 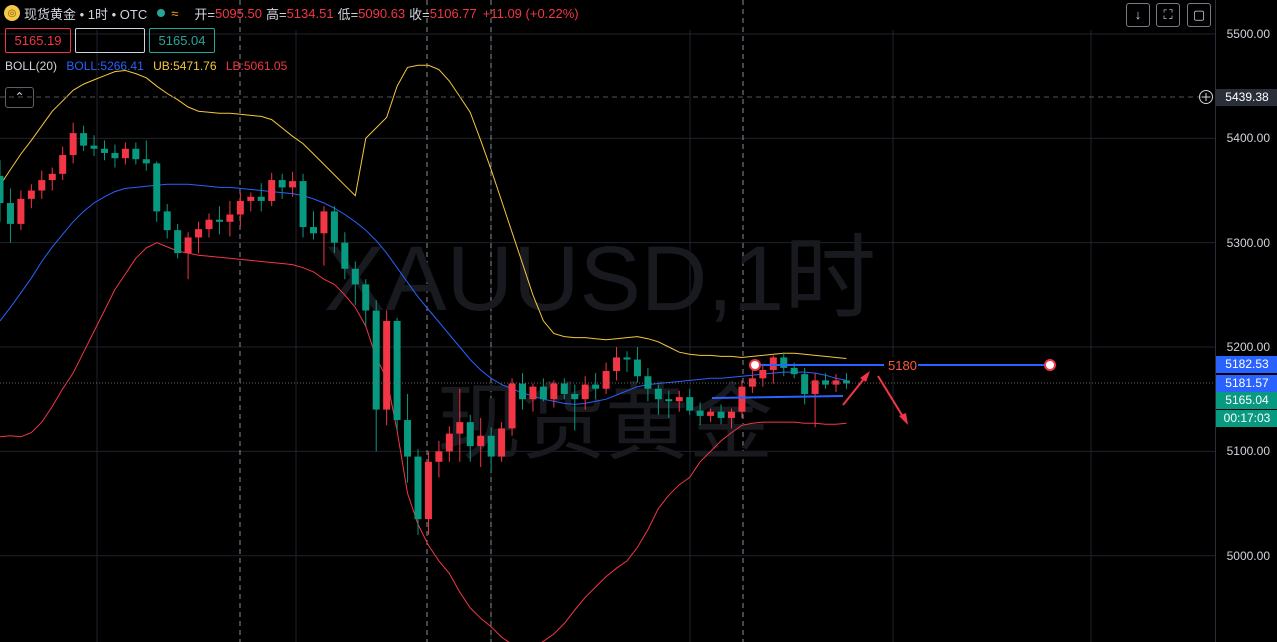 I want to click on level-handle-right, so click(x=1050, y=365).